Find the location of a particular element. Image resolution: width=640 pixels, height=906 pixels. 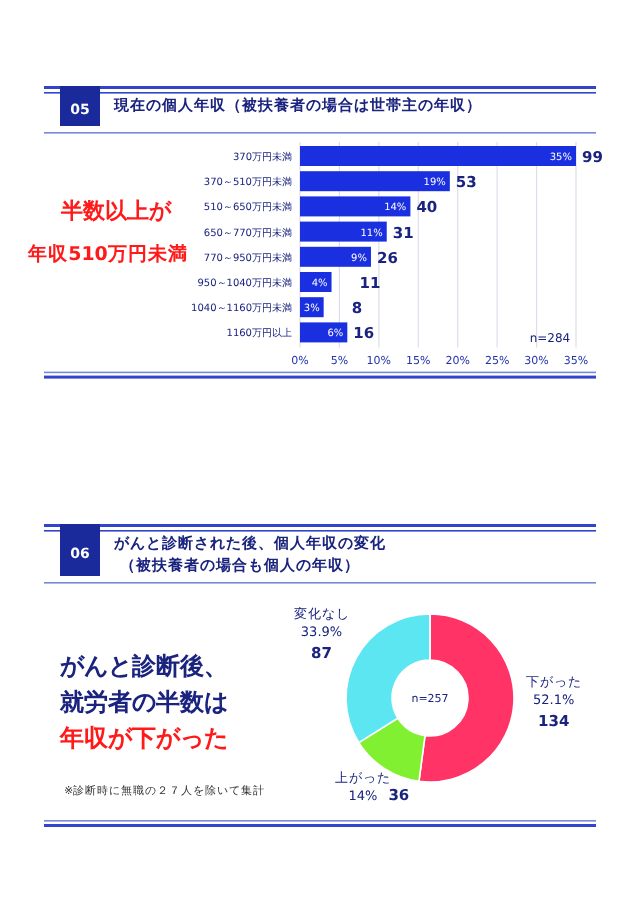

text: がんと診断後、 is located at coordinates (143, 666).